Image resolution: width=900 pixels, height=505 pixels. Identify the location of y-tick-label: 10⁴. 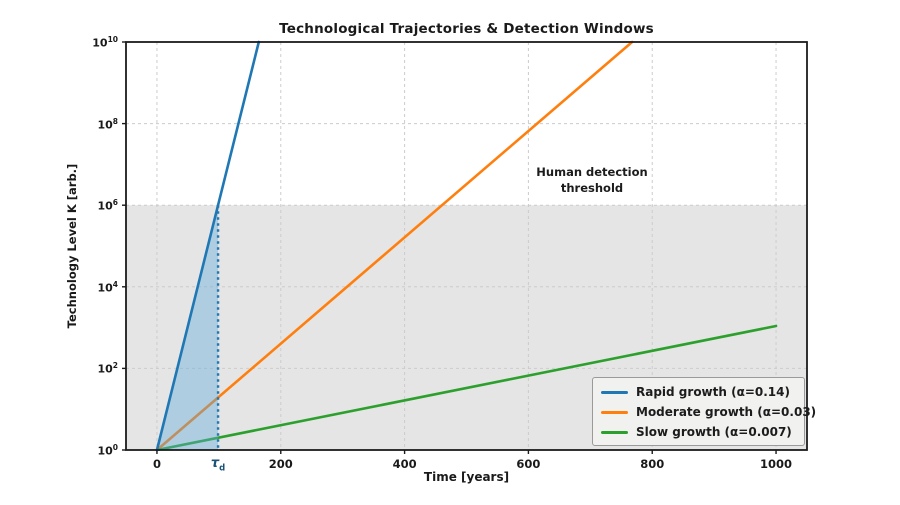
(107, 287).